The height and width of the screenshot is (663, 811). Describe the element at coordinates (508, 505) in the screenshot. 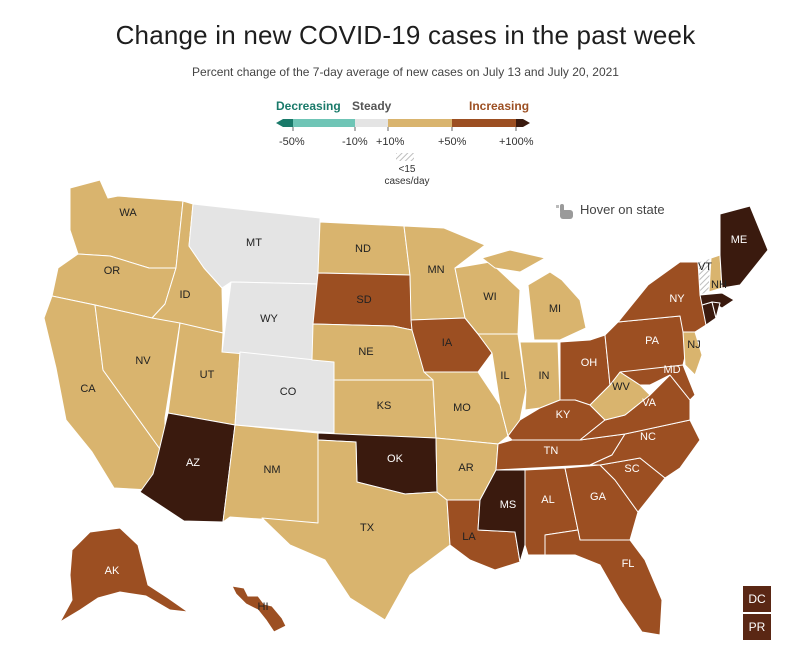

I see `label-ms: MS` at that location.